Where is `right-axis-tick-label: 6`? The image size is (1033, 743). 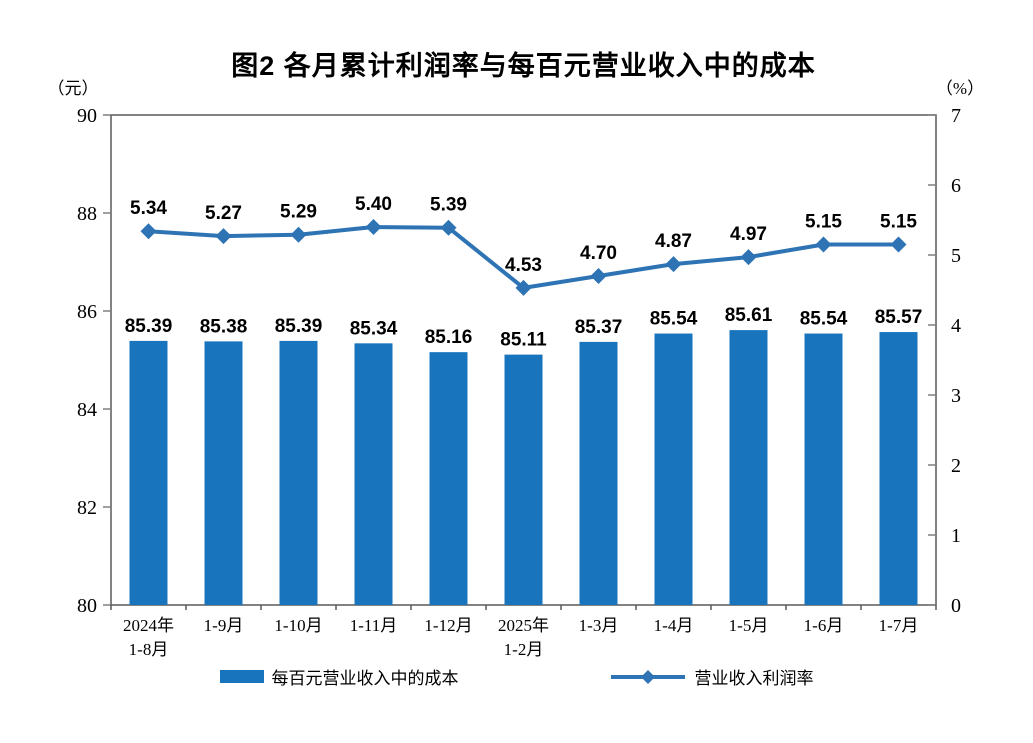 right-axis-tick-label: 6 is located at coordinates (956, 186).